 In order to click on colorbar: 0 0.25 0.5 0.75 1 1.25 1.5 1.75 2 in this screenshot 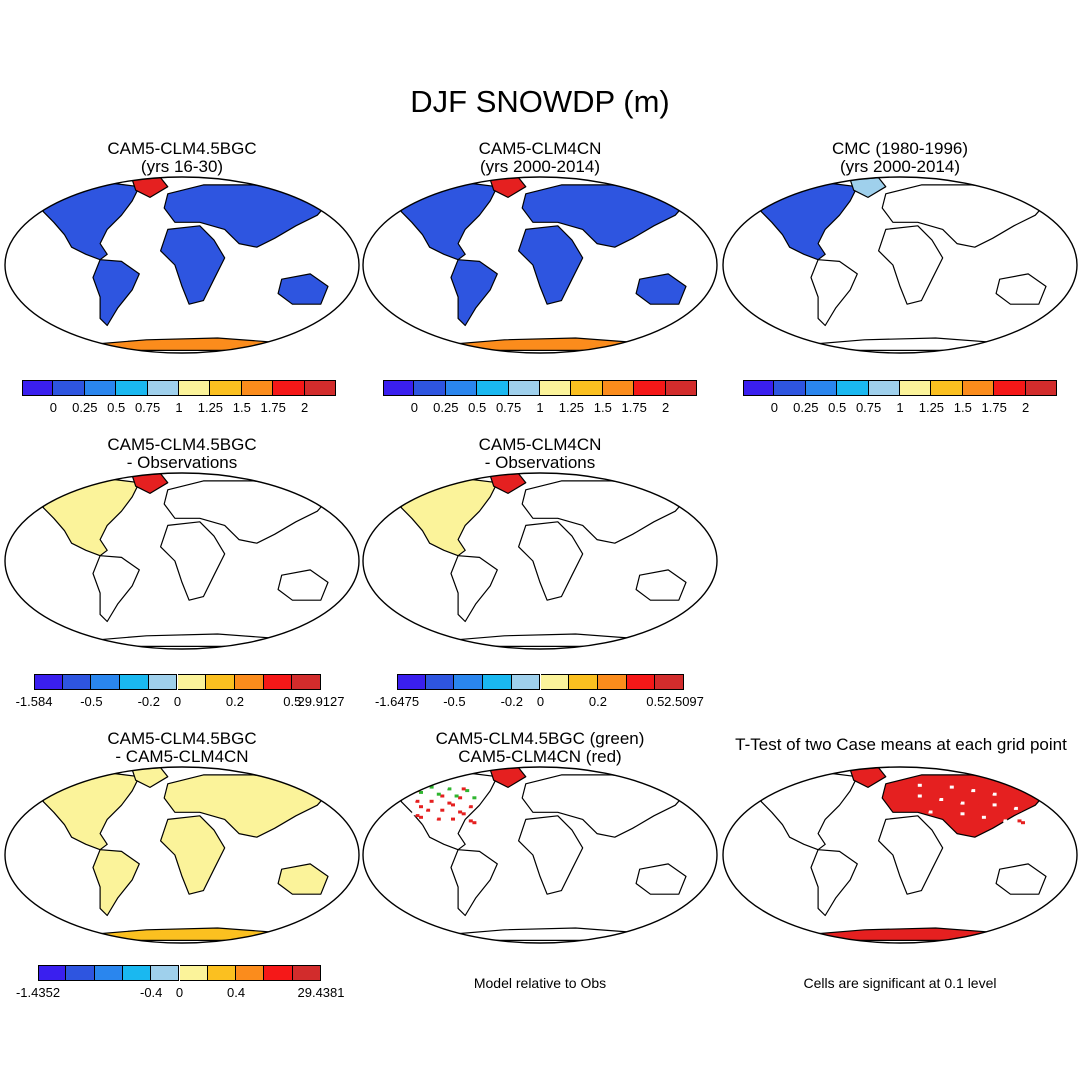, I will do `click(179, 400)`.